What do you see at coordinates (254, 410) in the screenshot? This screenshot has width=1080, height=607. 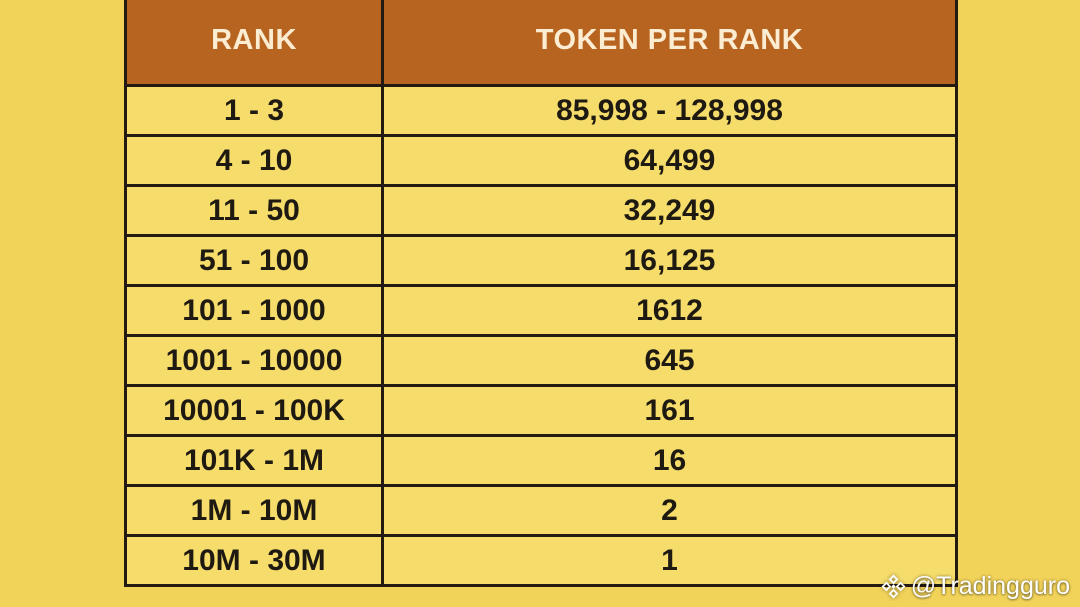 I see `rank-cell: 10001 - 100K` at bounding box center [254, 410].